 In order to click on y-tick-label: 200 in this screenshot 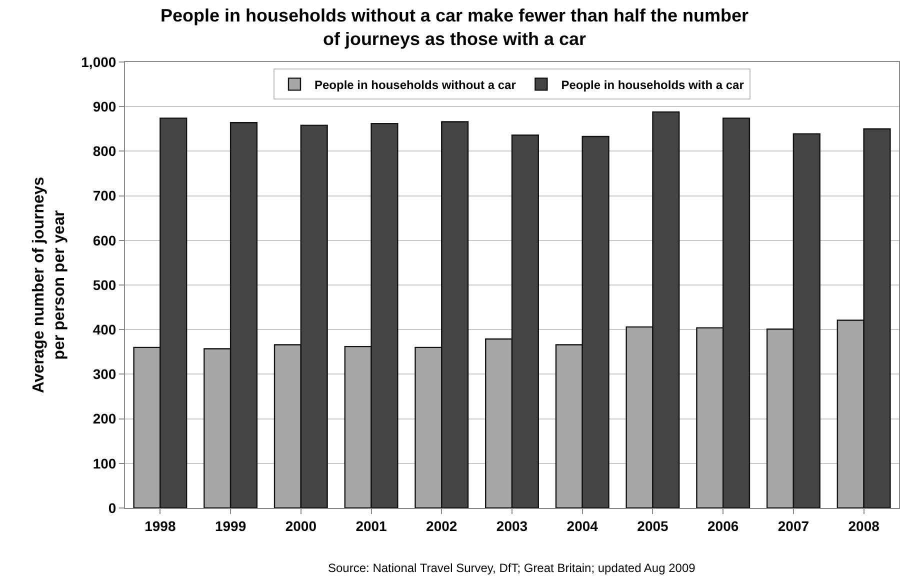, I will do `click(104, 418)`.